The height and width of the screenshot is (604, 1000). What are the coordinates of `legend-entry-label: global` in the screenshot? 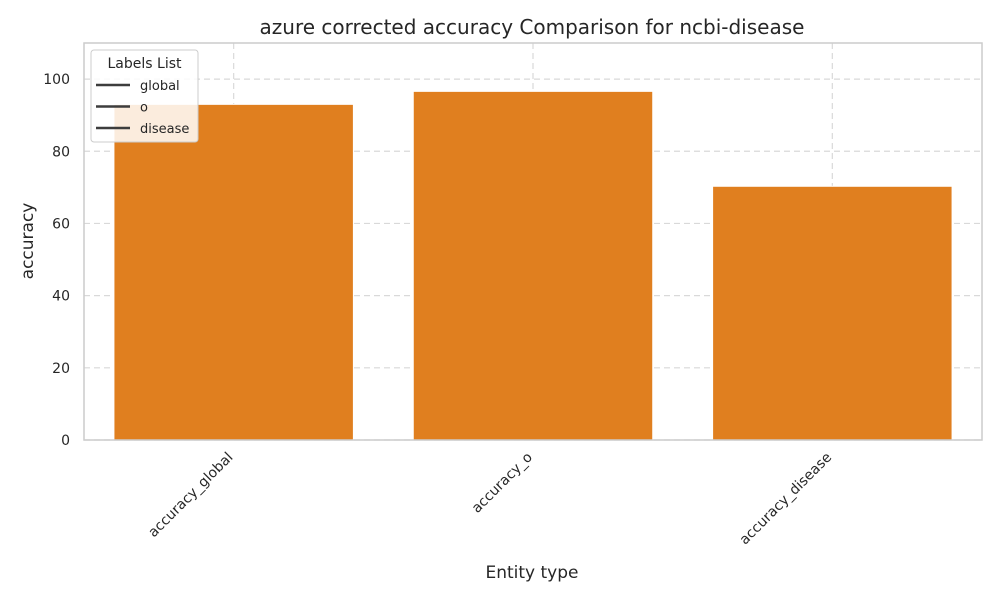 It's located at (160, 86).